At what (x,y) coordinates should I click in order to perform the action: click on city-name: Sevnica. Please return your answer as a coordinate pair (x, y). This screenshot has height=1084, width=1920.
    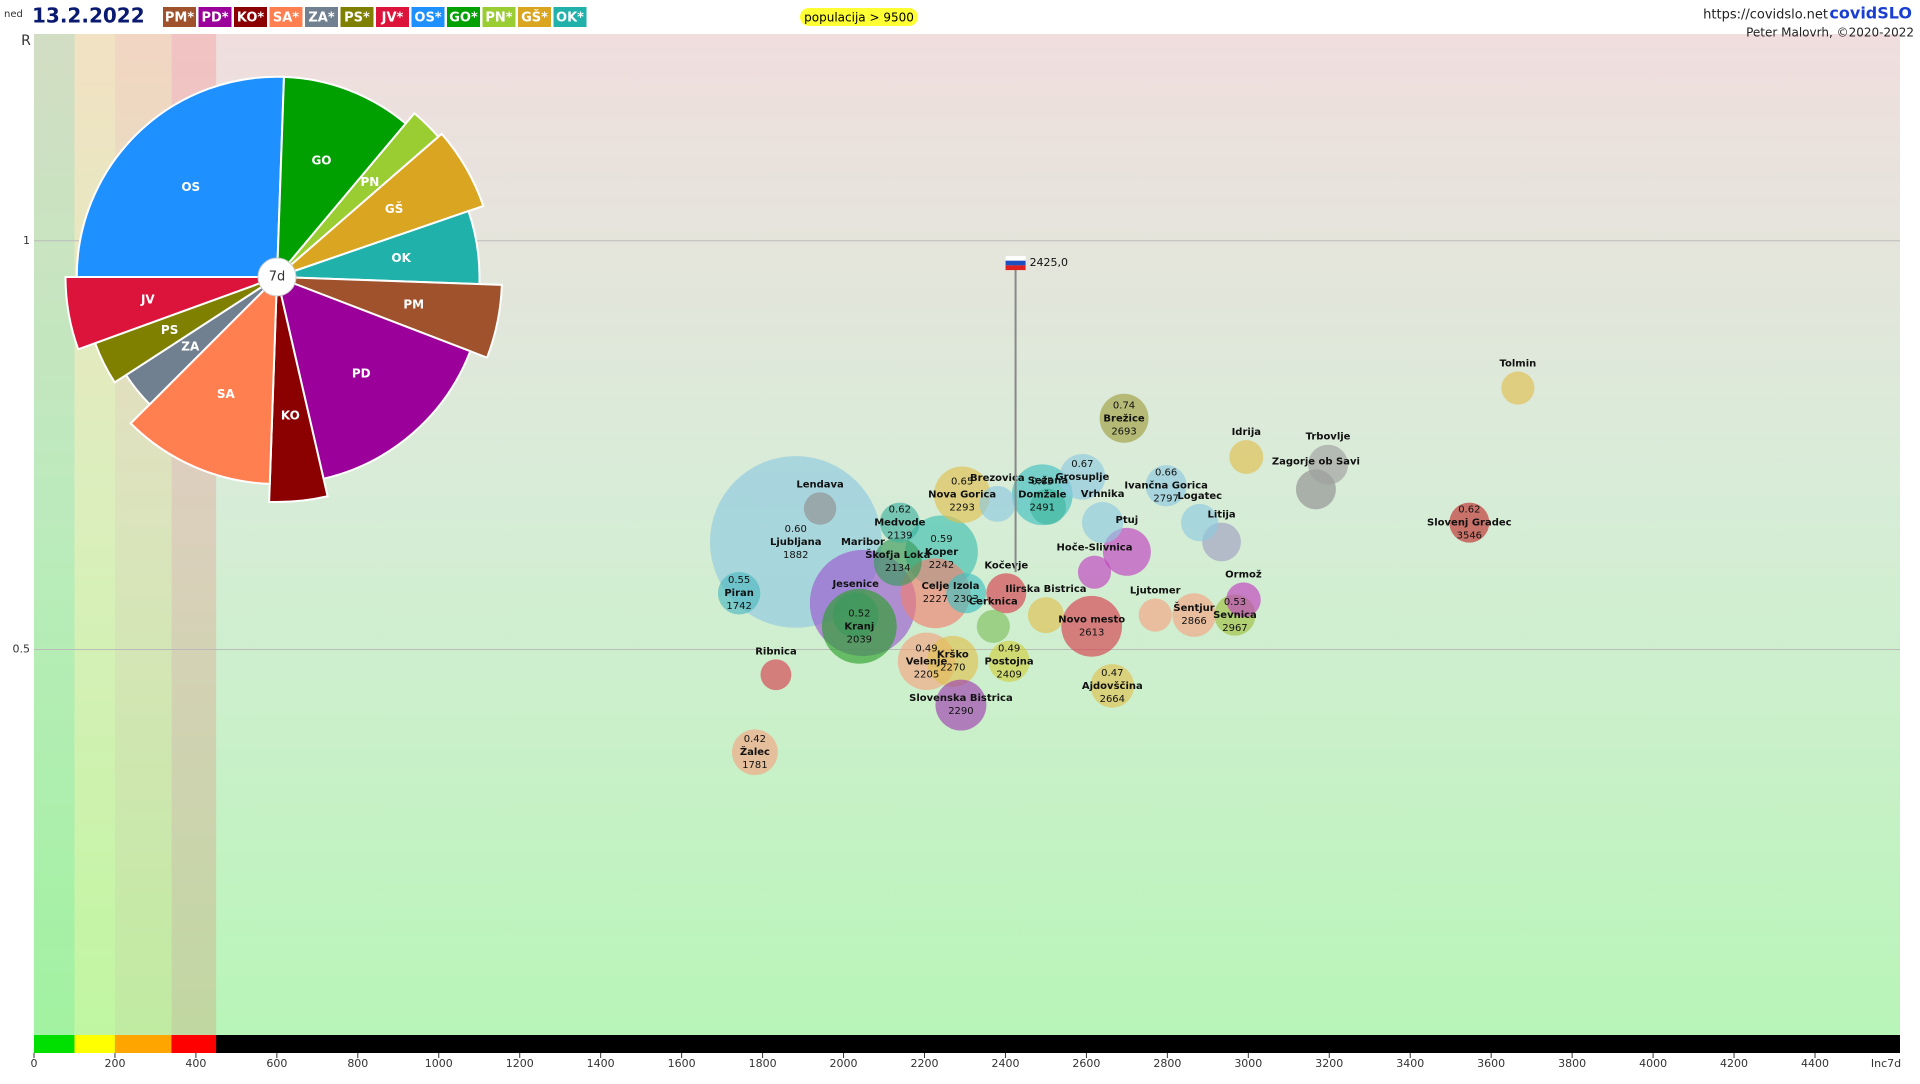
    Looking at the image, I should click on (1235, 615).